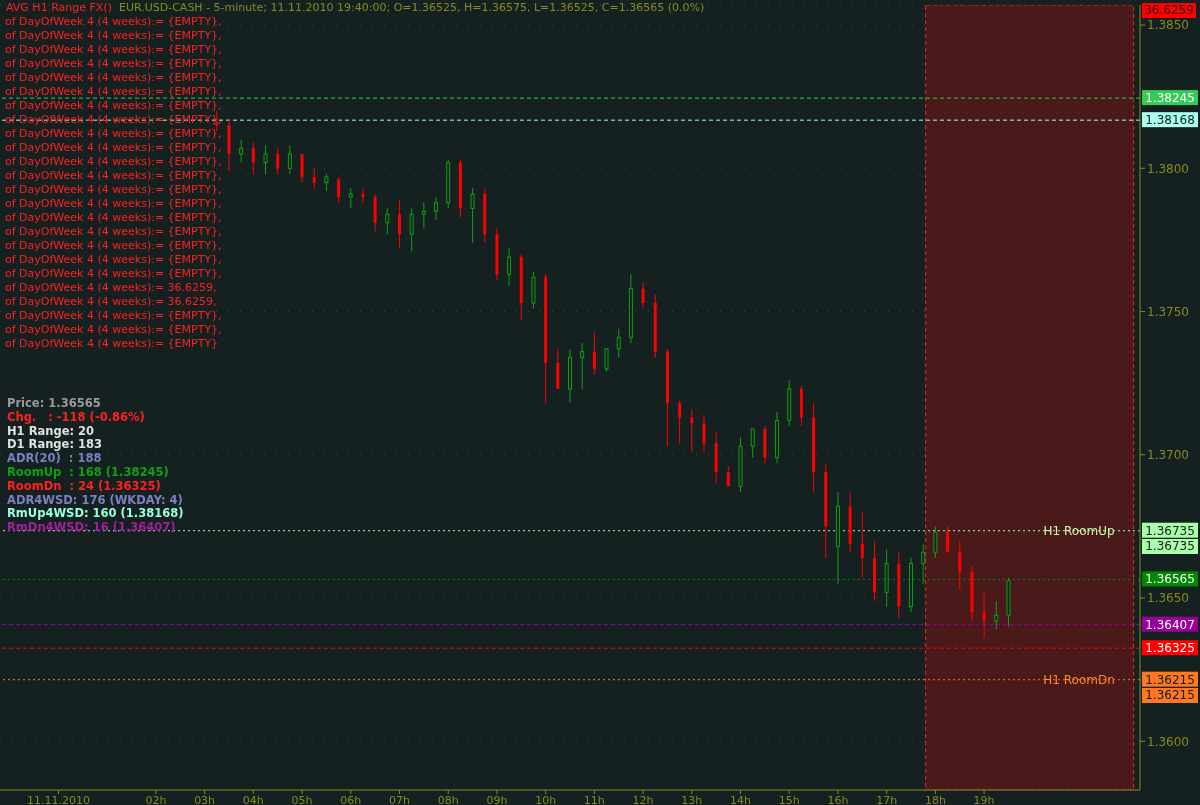  What do you see at coordinates (156, 799) in the screenshot?
I see `x-tick-label: 02h` at bounding box center [156, 799].